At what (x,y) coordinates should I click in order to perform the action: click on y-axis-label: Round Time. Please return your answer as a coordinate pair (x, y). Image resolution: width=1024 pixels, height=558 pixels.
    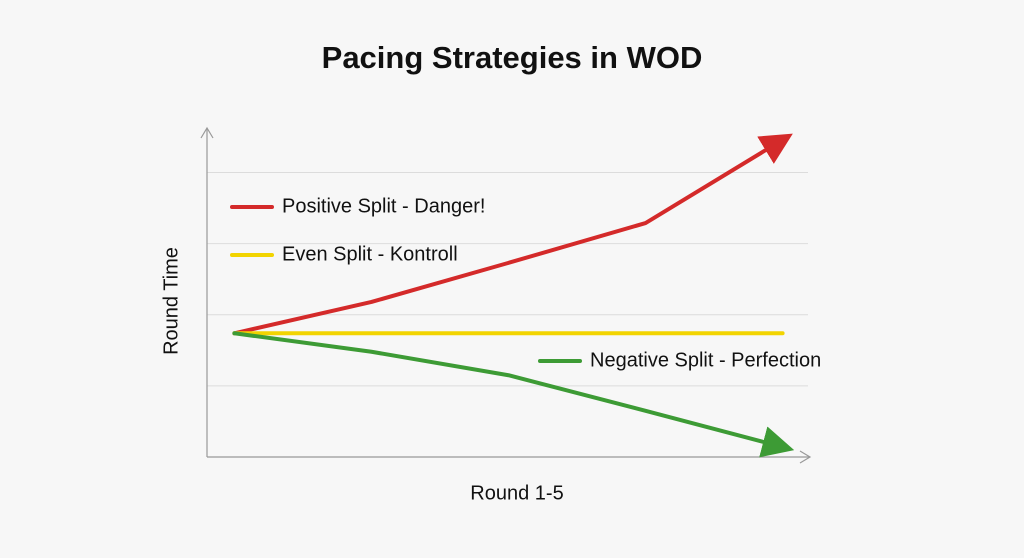
    Looking at the image, I should click on (171, 301).